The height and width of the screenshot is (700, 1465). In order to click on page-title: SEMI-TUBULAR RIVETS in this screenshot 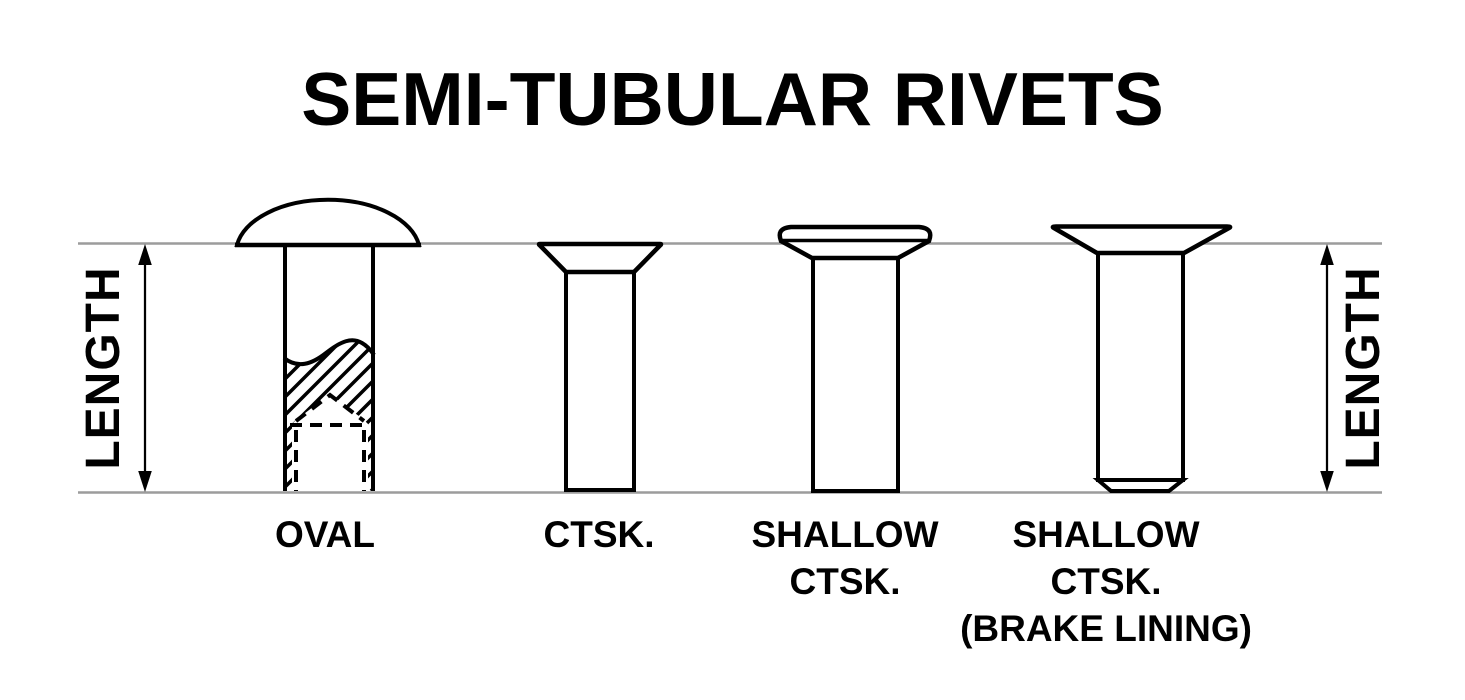, I will do `click(732, 99)`.